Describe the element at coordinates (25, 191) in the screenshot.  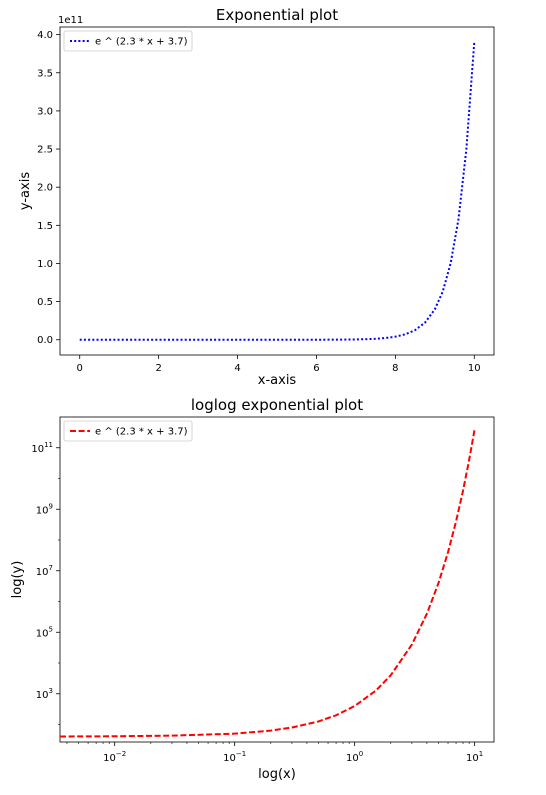
I see `y-axis-label: y-axis` at that location.